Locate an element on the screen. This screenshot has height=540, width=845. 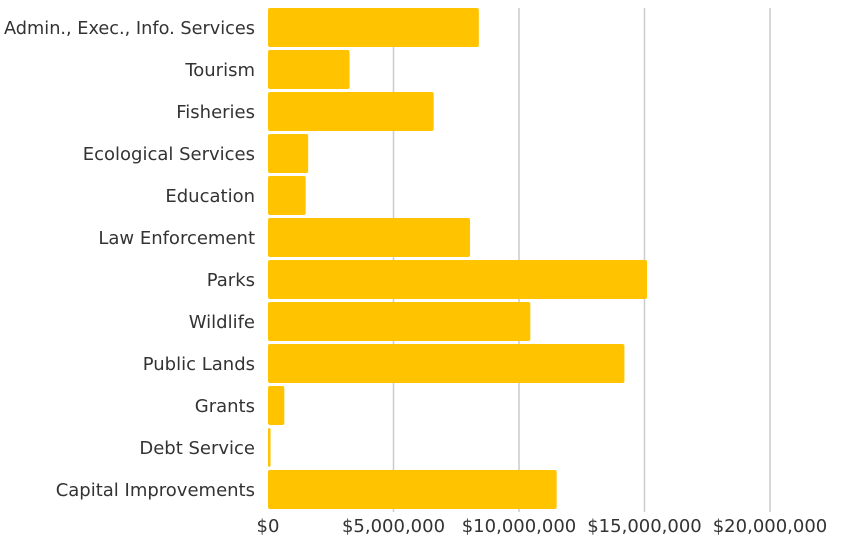
category-label: Ecological Services is located at coordinates (169, 154).